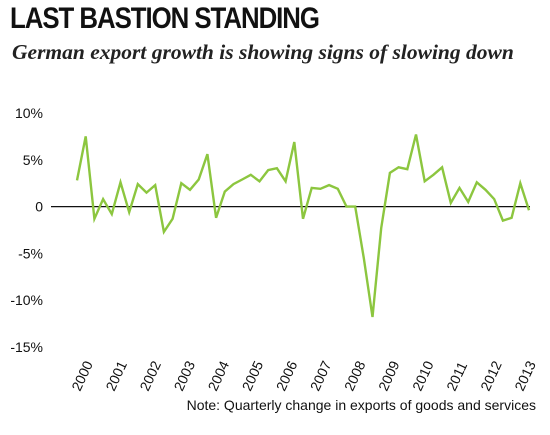  Describe the element at coordinates (150, 375) in the screenshot. I see `x-tick-label: 2002` at that location.